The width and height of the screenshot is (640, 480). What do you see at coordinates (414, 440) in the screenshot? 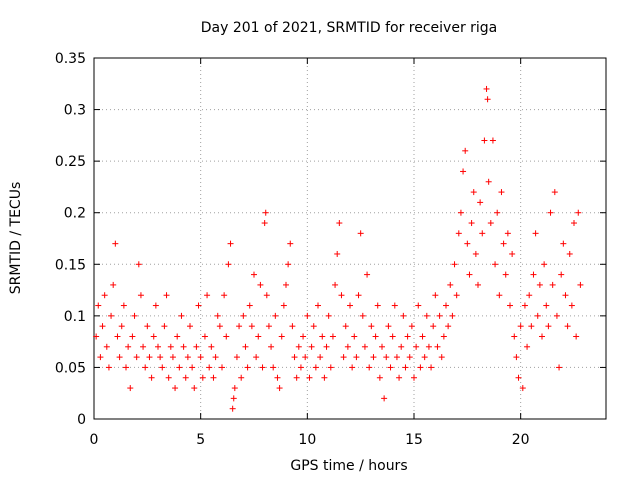
I see `x-tick-label: 15` at bounding box center [414, 440].